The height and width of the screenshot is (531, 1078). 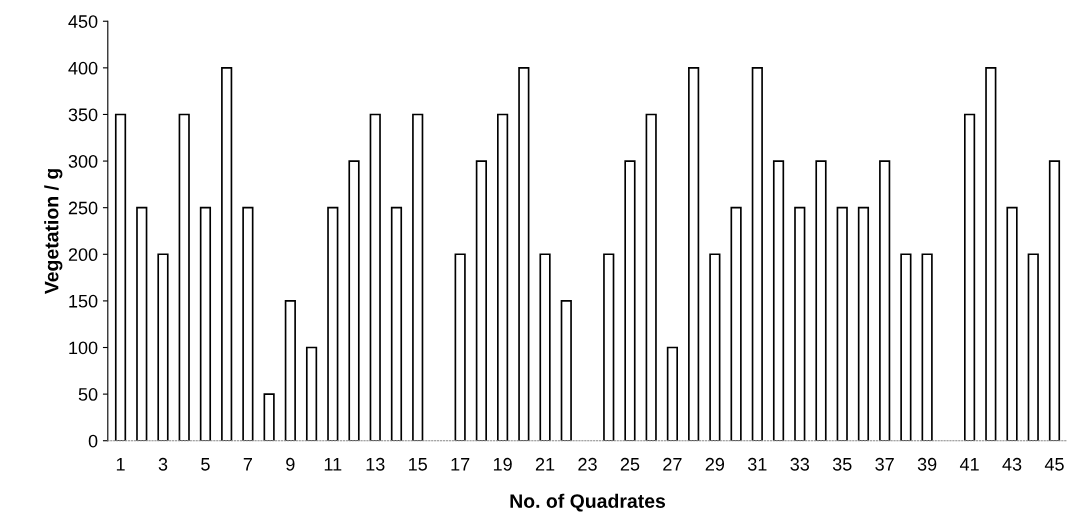 What do you see at coordinates (715, 464) in the screenshot?
I see `x-tick-label: 29` at bounding box center [715, 464].